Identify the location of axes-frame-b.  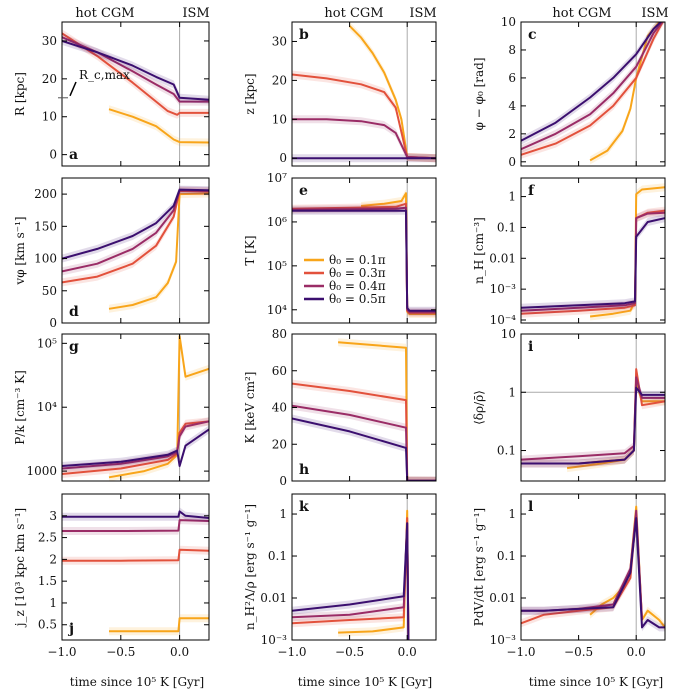
(364, 94).